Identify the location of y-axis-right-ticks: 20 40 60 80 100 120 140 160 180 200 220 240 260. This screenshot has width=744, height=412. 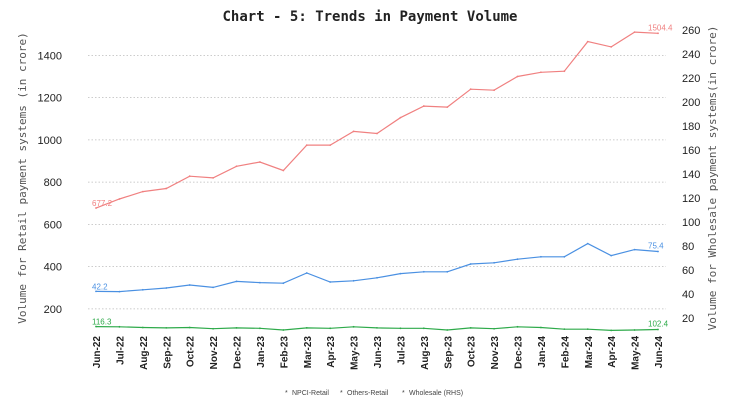
(691, 175).